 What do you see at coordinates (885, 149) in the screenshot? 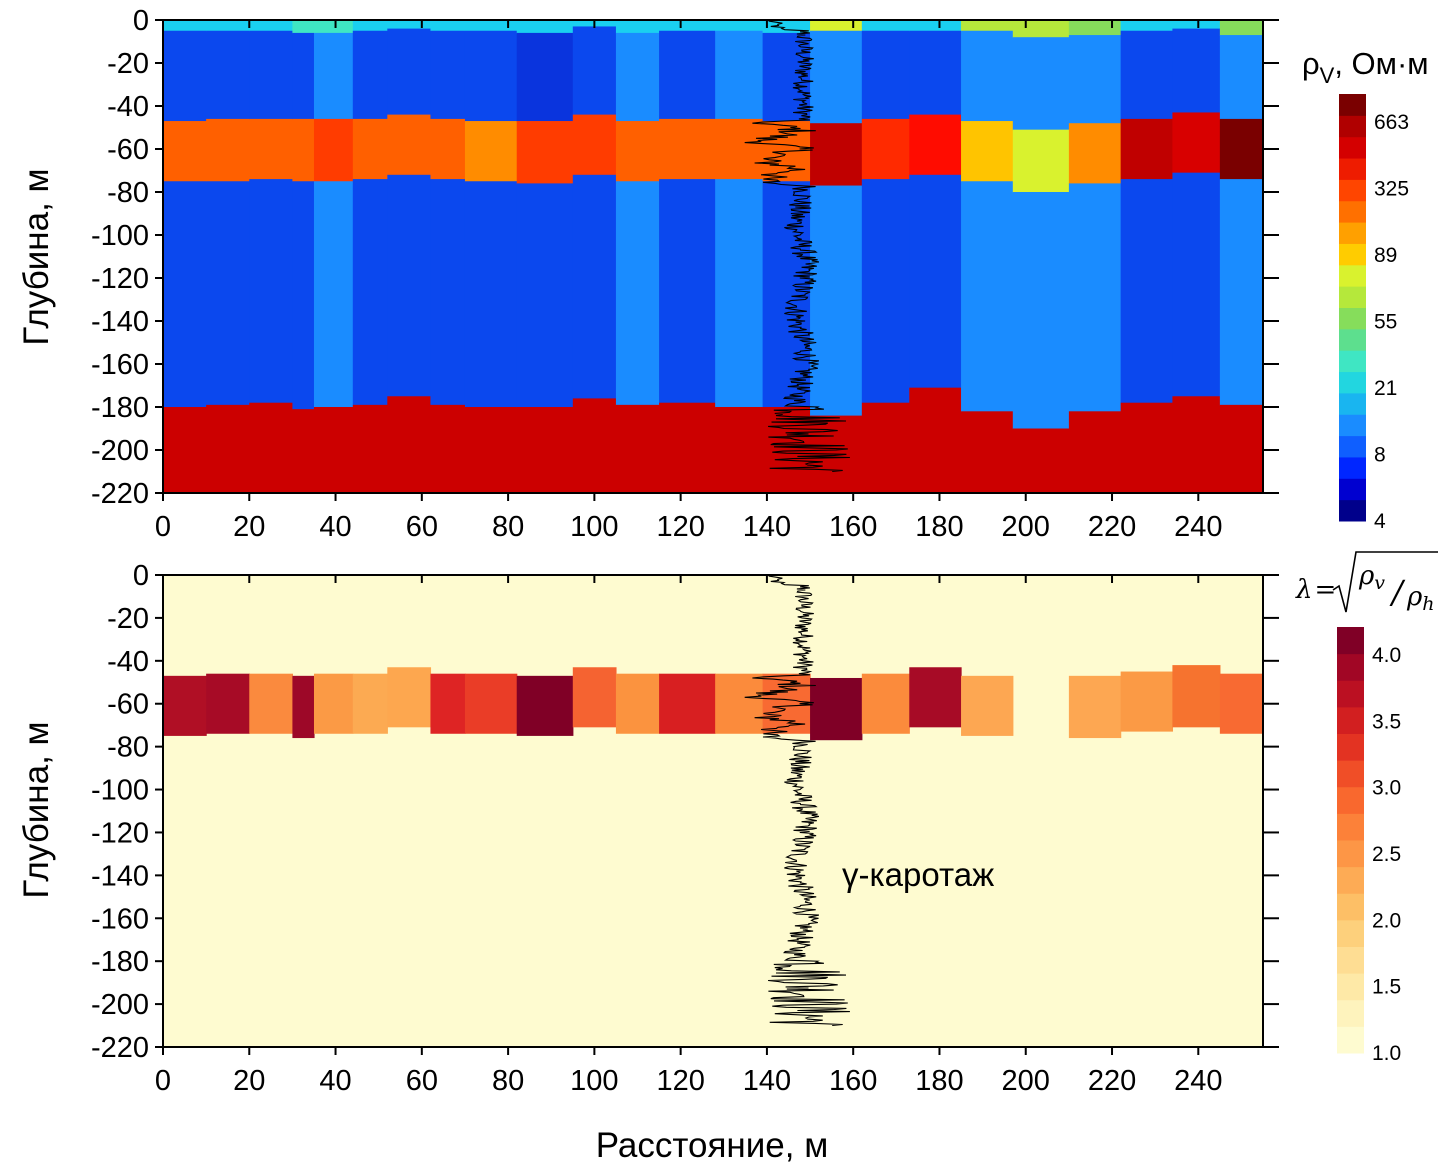
I see `cell-col16-layer2` at bounding box center [885, 149].